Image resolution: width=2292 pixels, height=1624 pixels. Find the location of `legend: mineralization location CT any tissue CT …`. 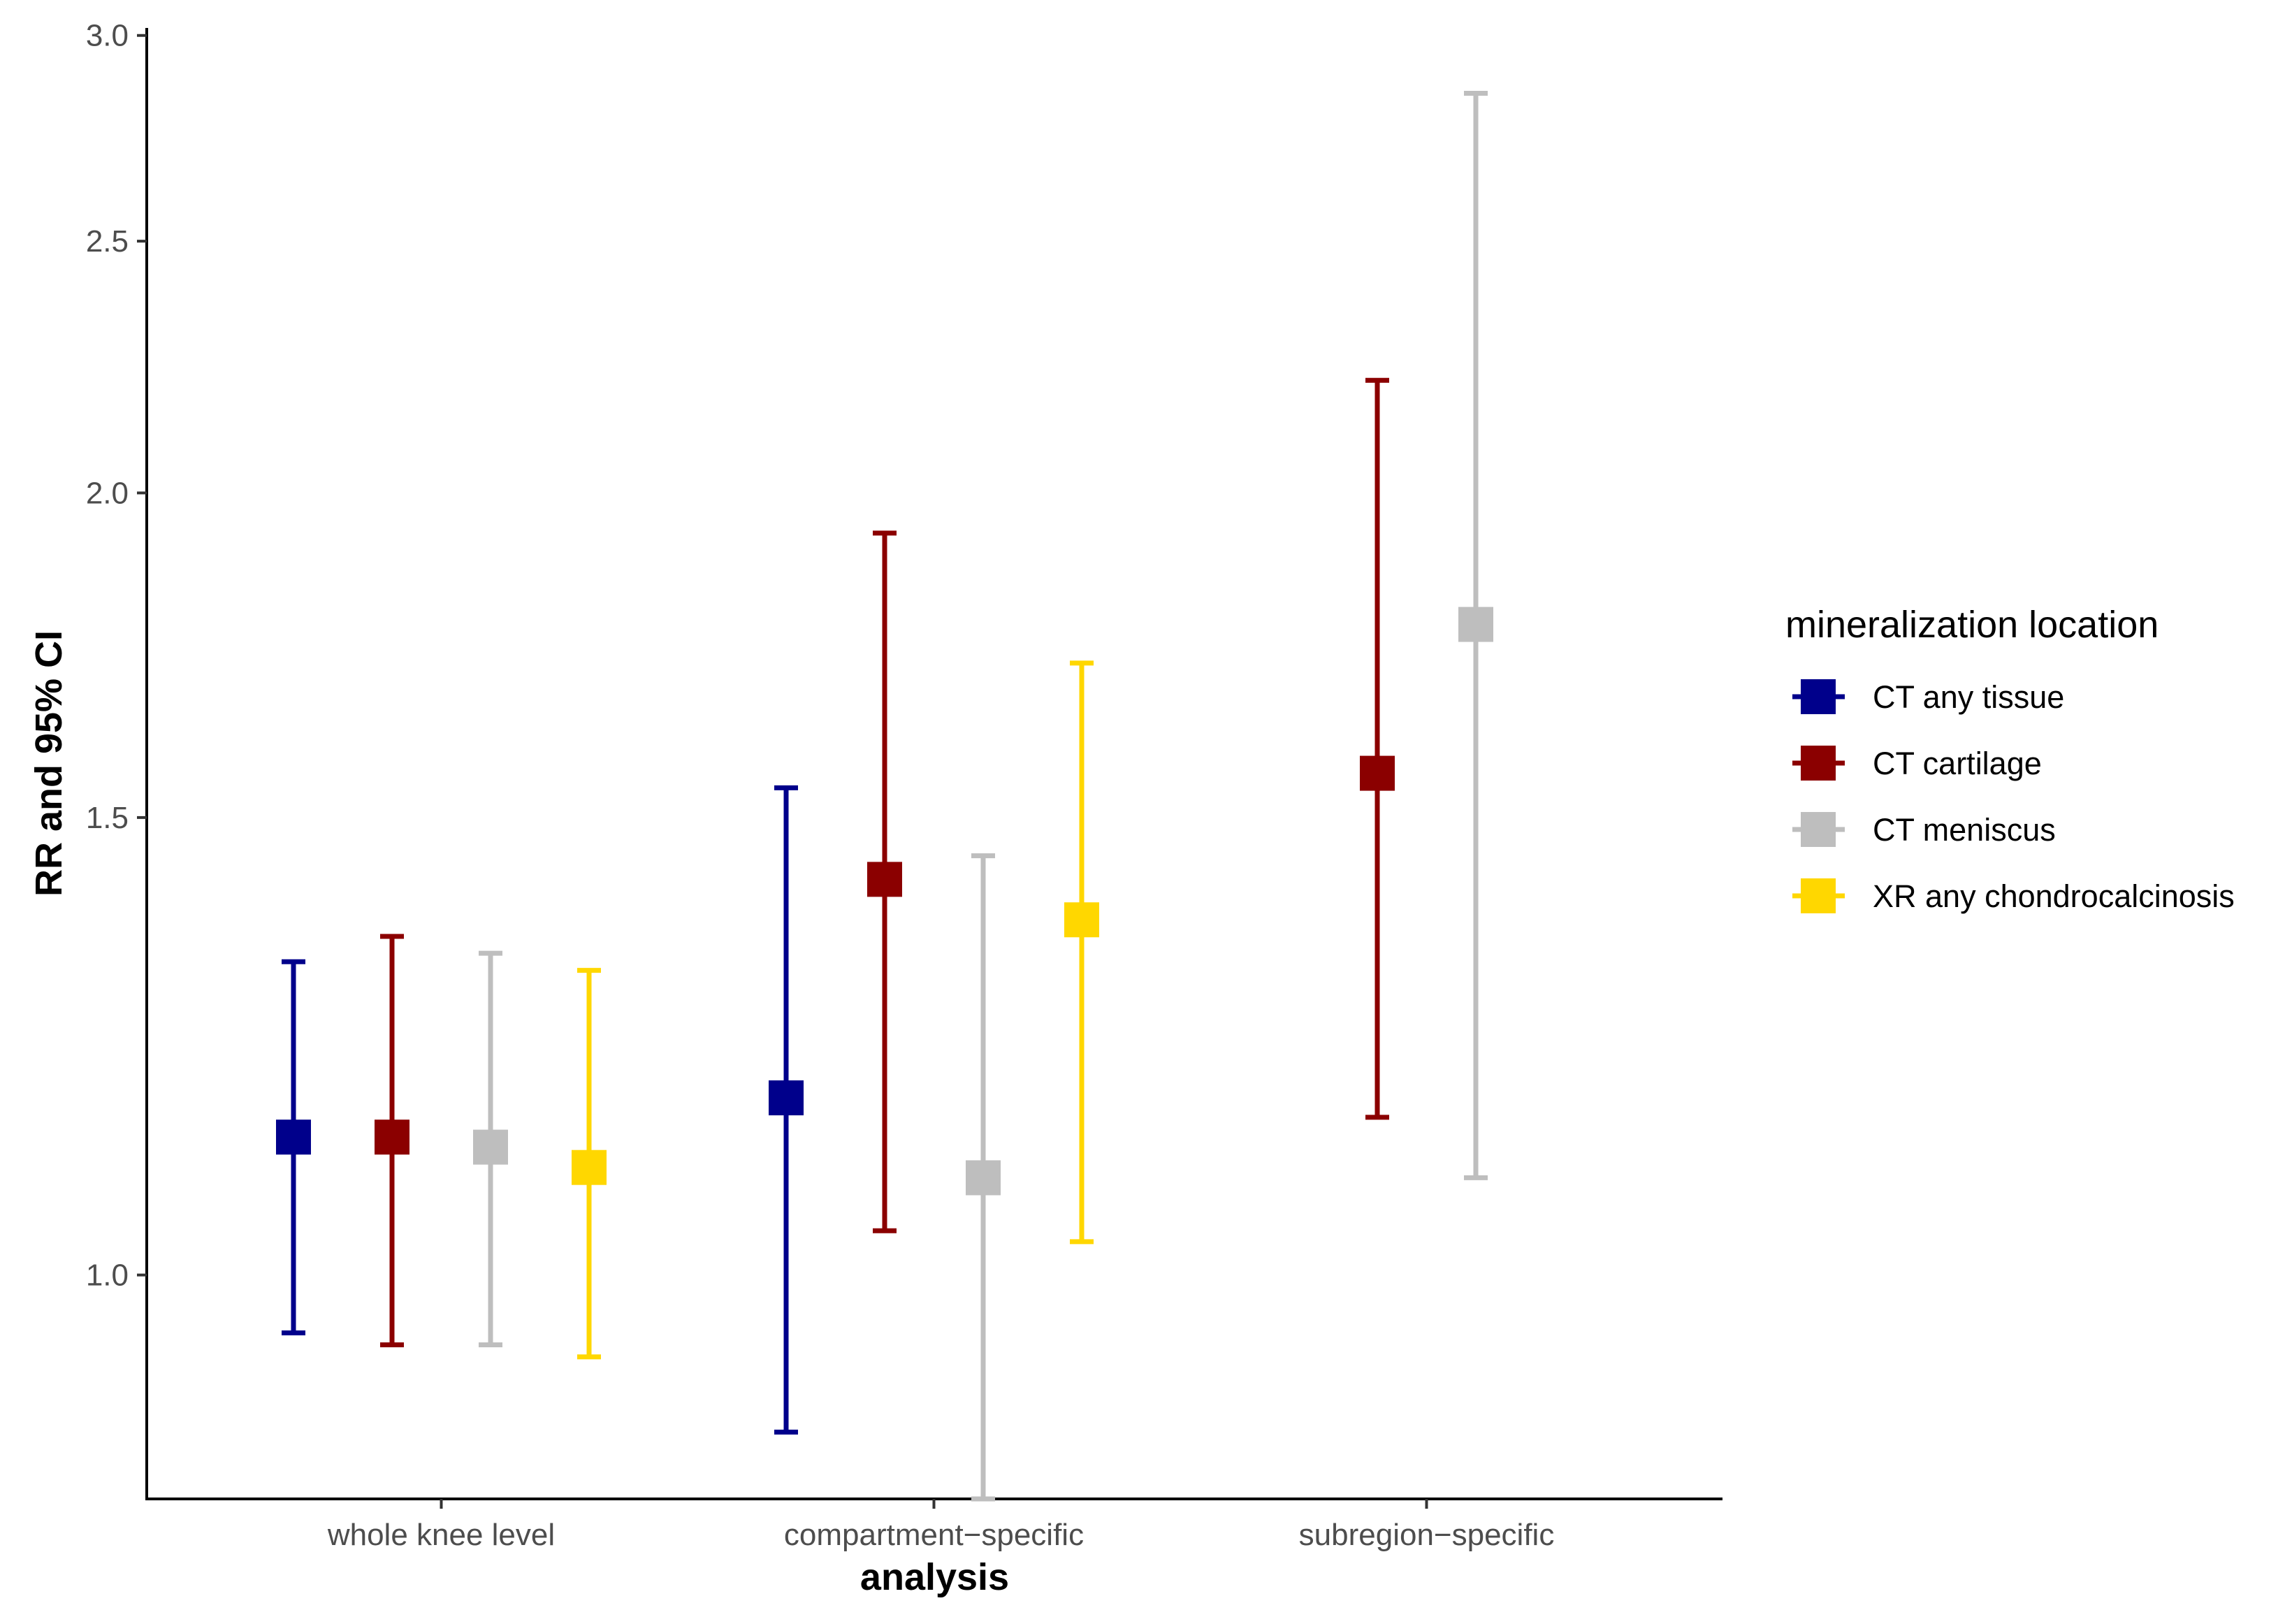

legend: mineralization location CT any tissue CT … is located at coordinates (2010, 759).